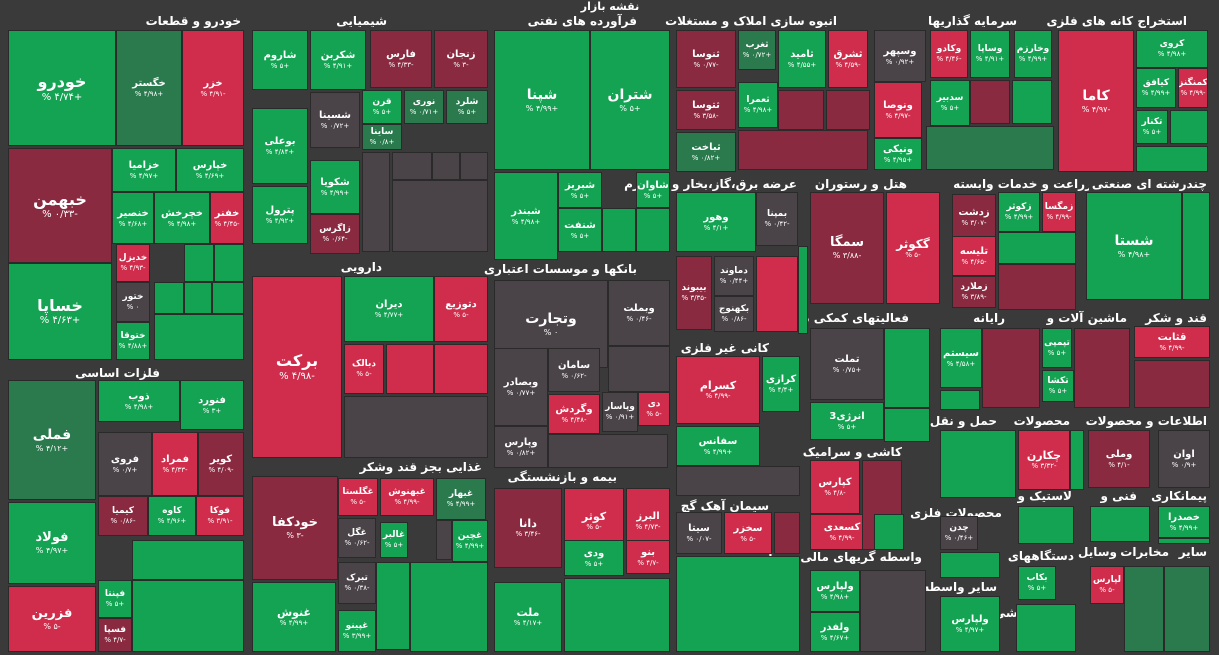 The width and height of the screenshot is (1219, 655). I want to click on stock-tile: اوان +۰/۹ %, so click(1184, 459).